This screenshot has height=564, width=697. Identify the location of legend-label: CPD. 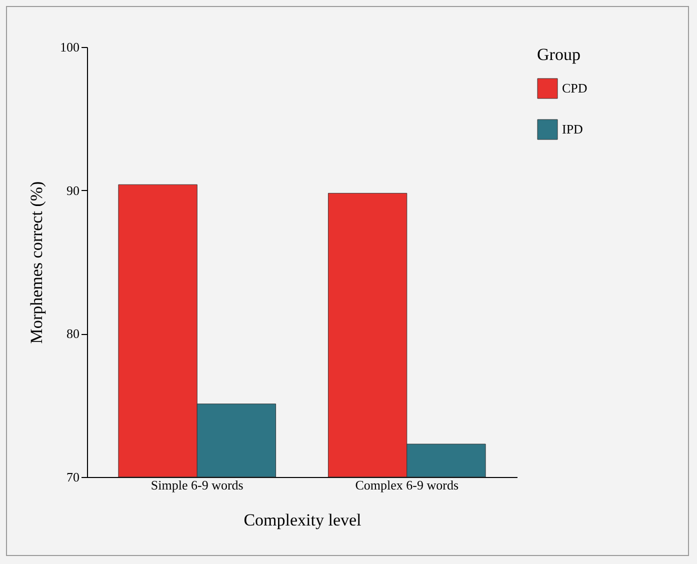
(575, 88).